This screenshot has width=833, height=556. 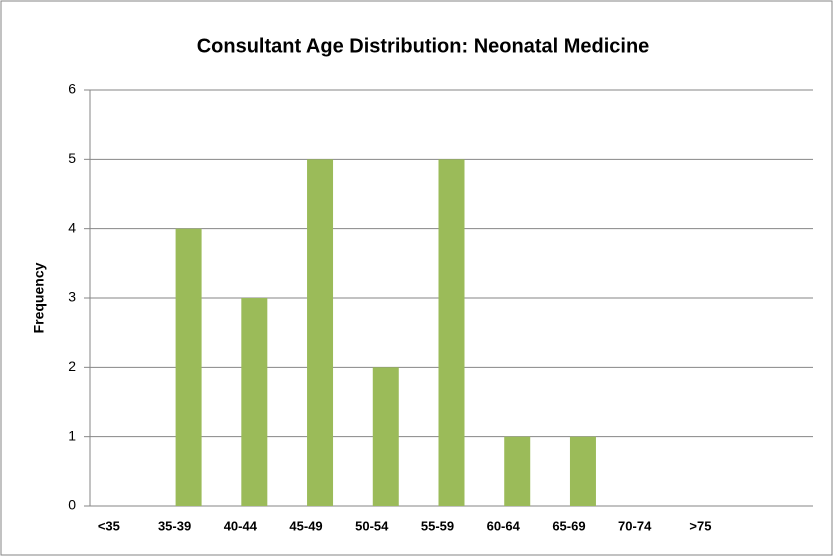 What do you see at coordinates (568, 525) in the screenshot?
I see `x-tick-label: 65-69` at bounding box center [568, 525].